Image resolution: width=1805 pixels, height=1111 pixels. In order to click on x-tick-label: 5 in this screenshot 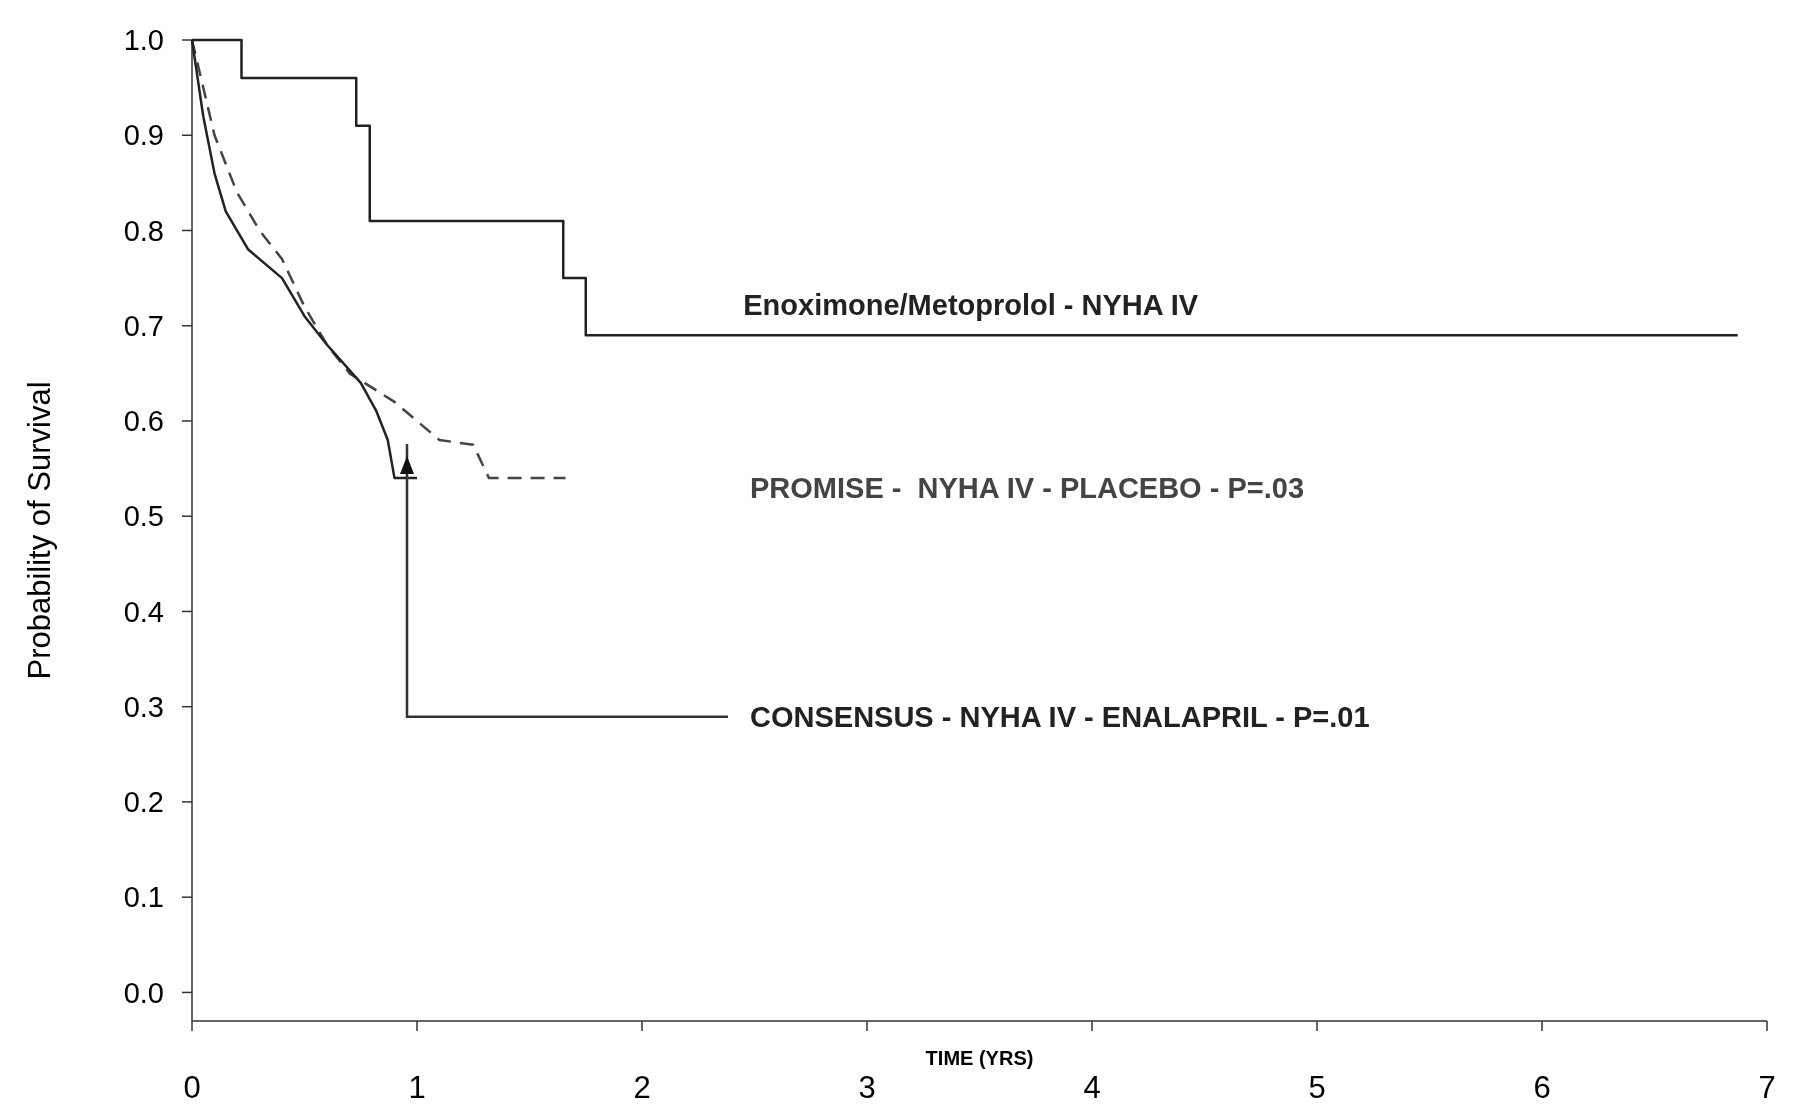, I will do `click(1317, 1087)`.